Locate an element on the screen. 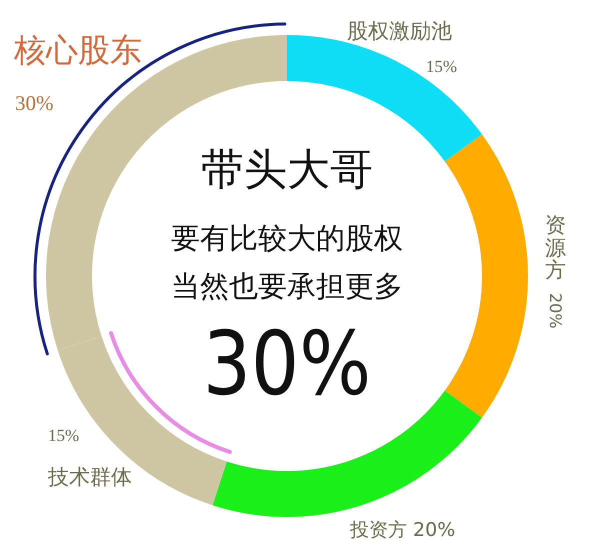 The width and height of the screenshot is (592, 555). text: 30% is located at coordinates (287, 363).